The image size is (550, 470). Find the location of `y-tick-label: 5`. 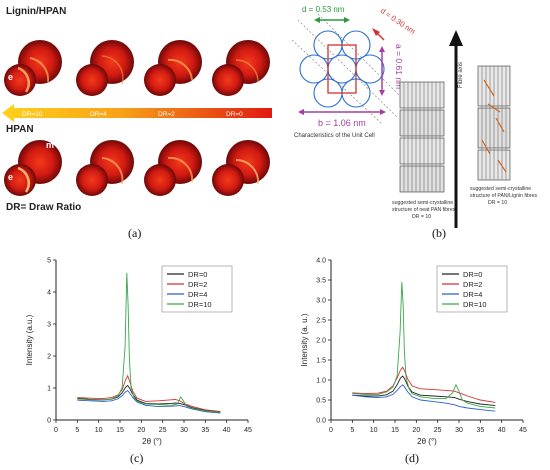

y-tick-label: 5 is located at coordinates (49, 261).